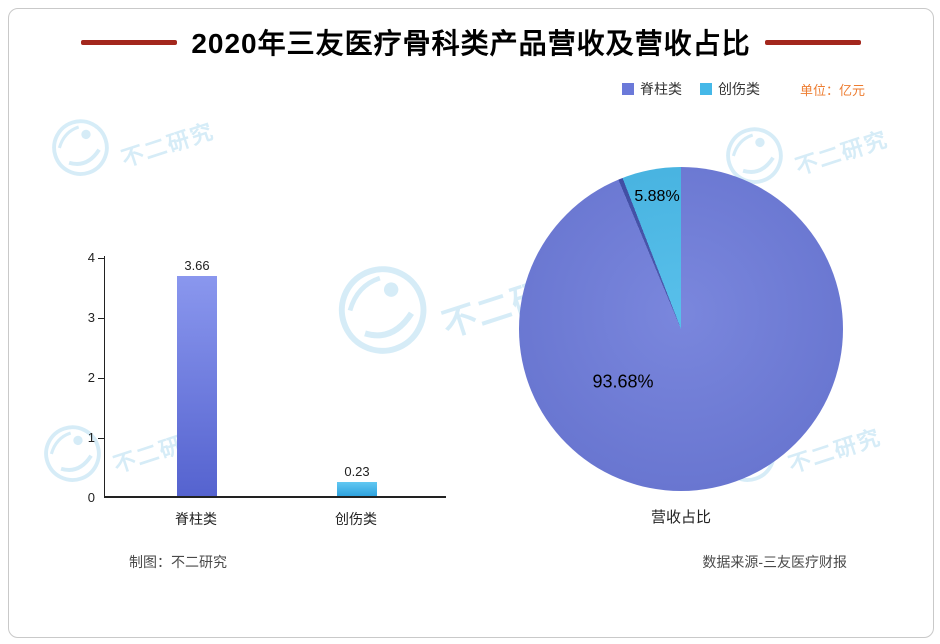 The width and height of the screenshot is (940, 644). I want to click on title-decoration-right, so click(812, 42).